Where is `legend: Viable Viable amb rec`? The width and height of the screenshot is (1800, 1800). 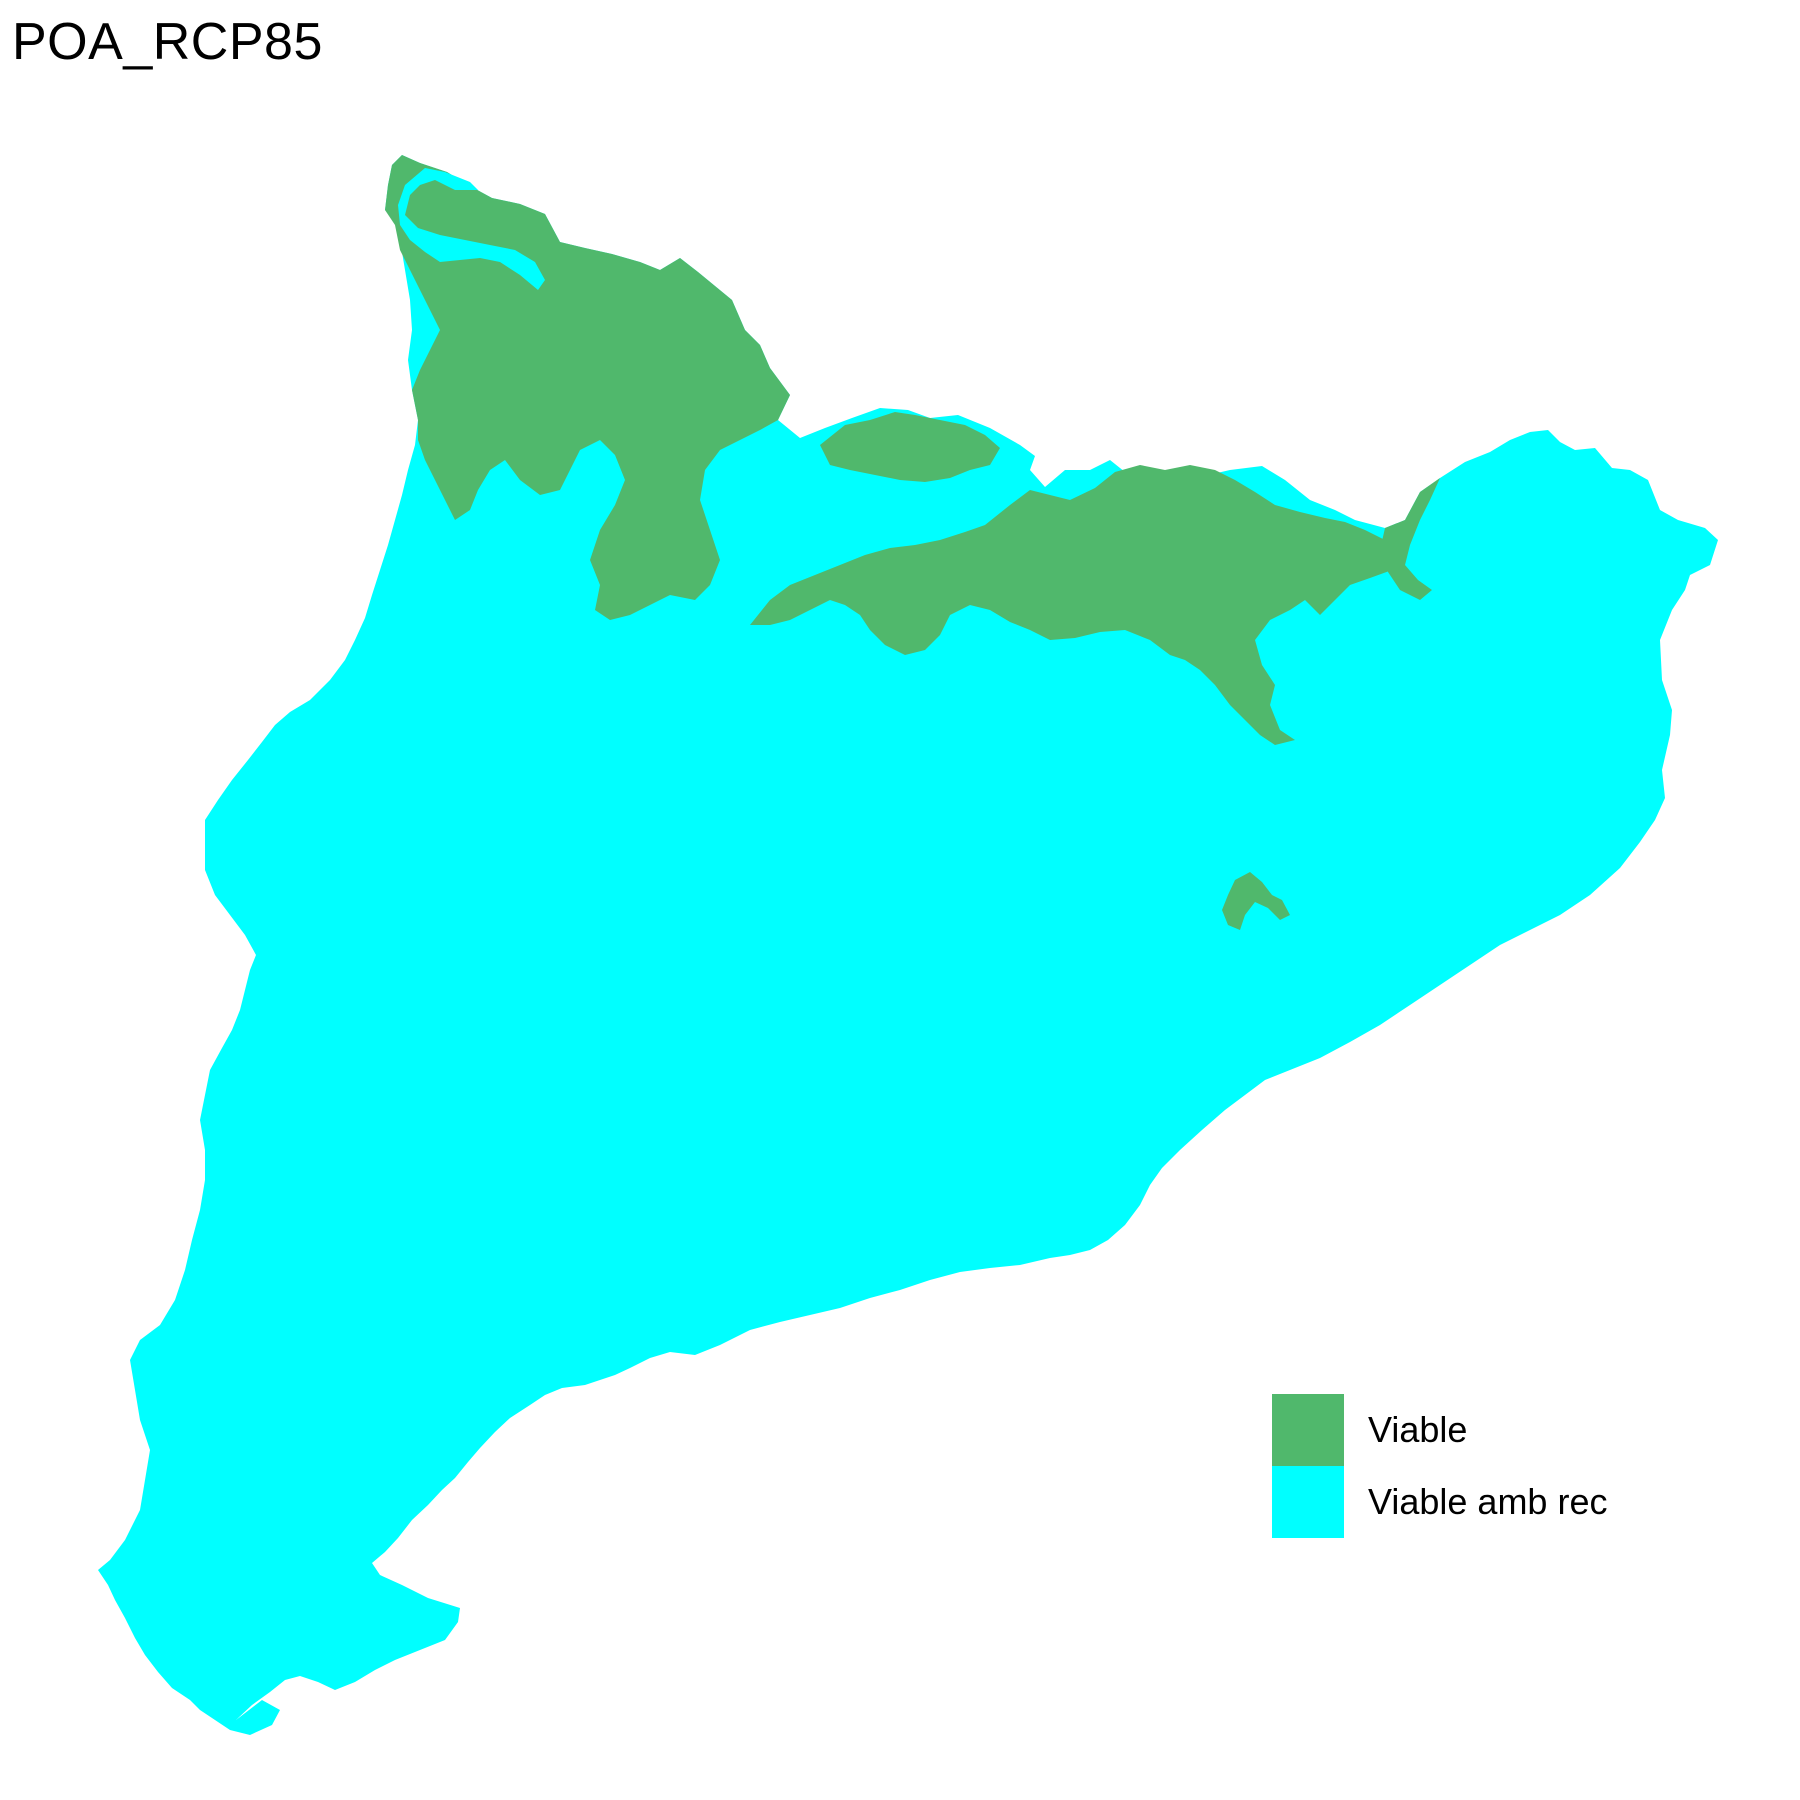
legend: Viable Viable amb rec is located at coordinates (1439, 1466).